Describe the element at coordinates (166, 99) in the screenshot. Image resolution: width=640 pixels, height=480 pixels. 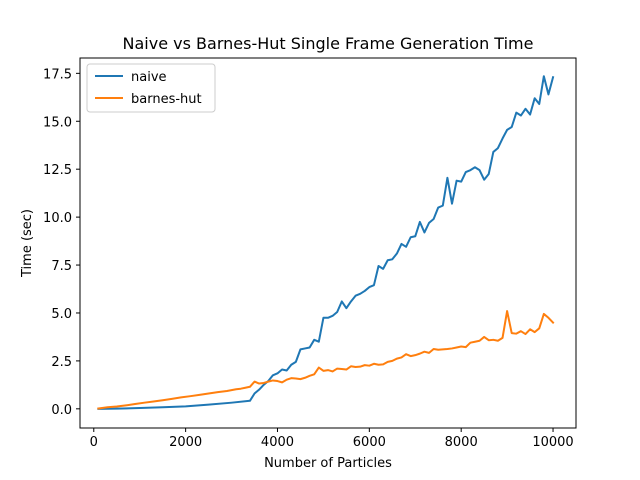
I see `legend-label-barnes-hut: barnes-hut` at that location.